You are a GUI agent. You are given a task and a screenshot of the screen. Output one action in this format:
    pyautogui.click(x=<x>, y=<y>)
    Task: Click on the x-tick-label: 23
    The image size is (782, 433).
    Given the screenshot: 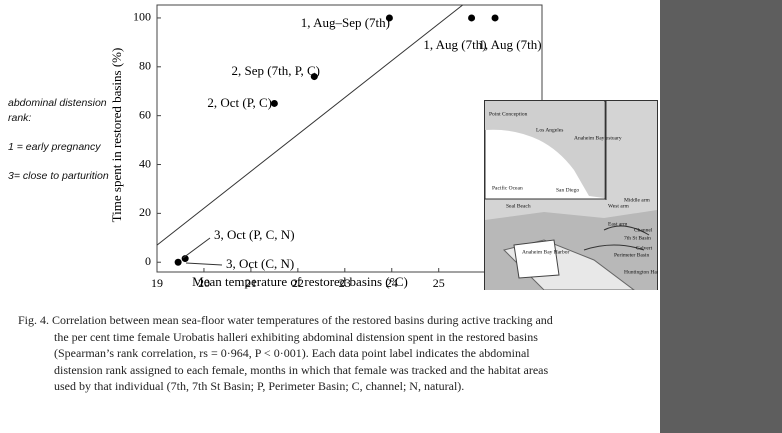 What is the action you would take?
    pyautogui.click(x=345, y=283)
    